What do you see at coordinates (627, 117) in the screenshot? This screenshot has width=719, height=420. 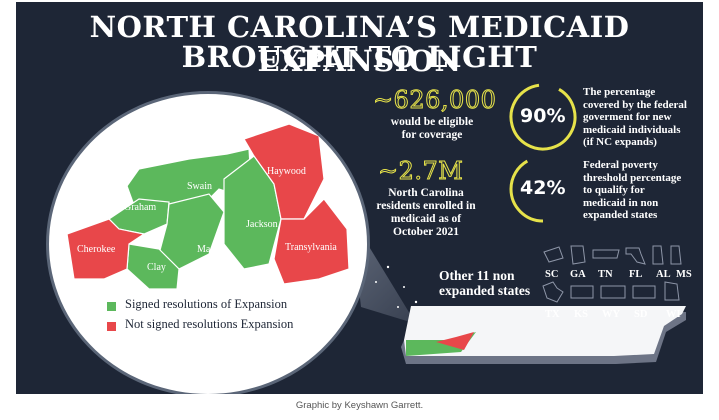 I see `ring-90-text-line: goverment for new` at bounding box center [627, 117].